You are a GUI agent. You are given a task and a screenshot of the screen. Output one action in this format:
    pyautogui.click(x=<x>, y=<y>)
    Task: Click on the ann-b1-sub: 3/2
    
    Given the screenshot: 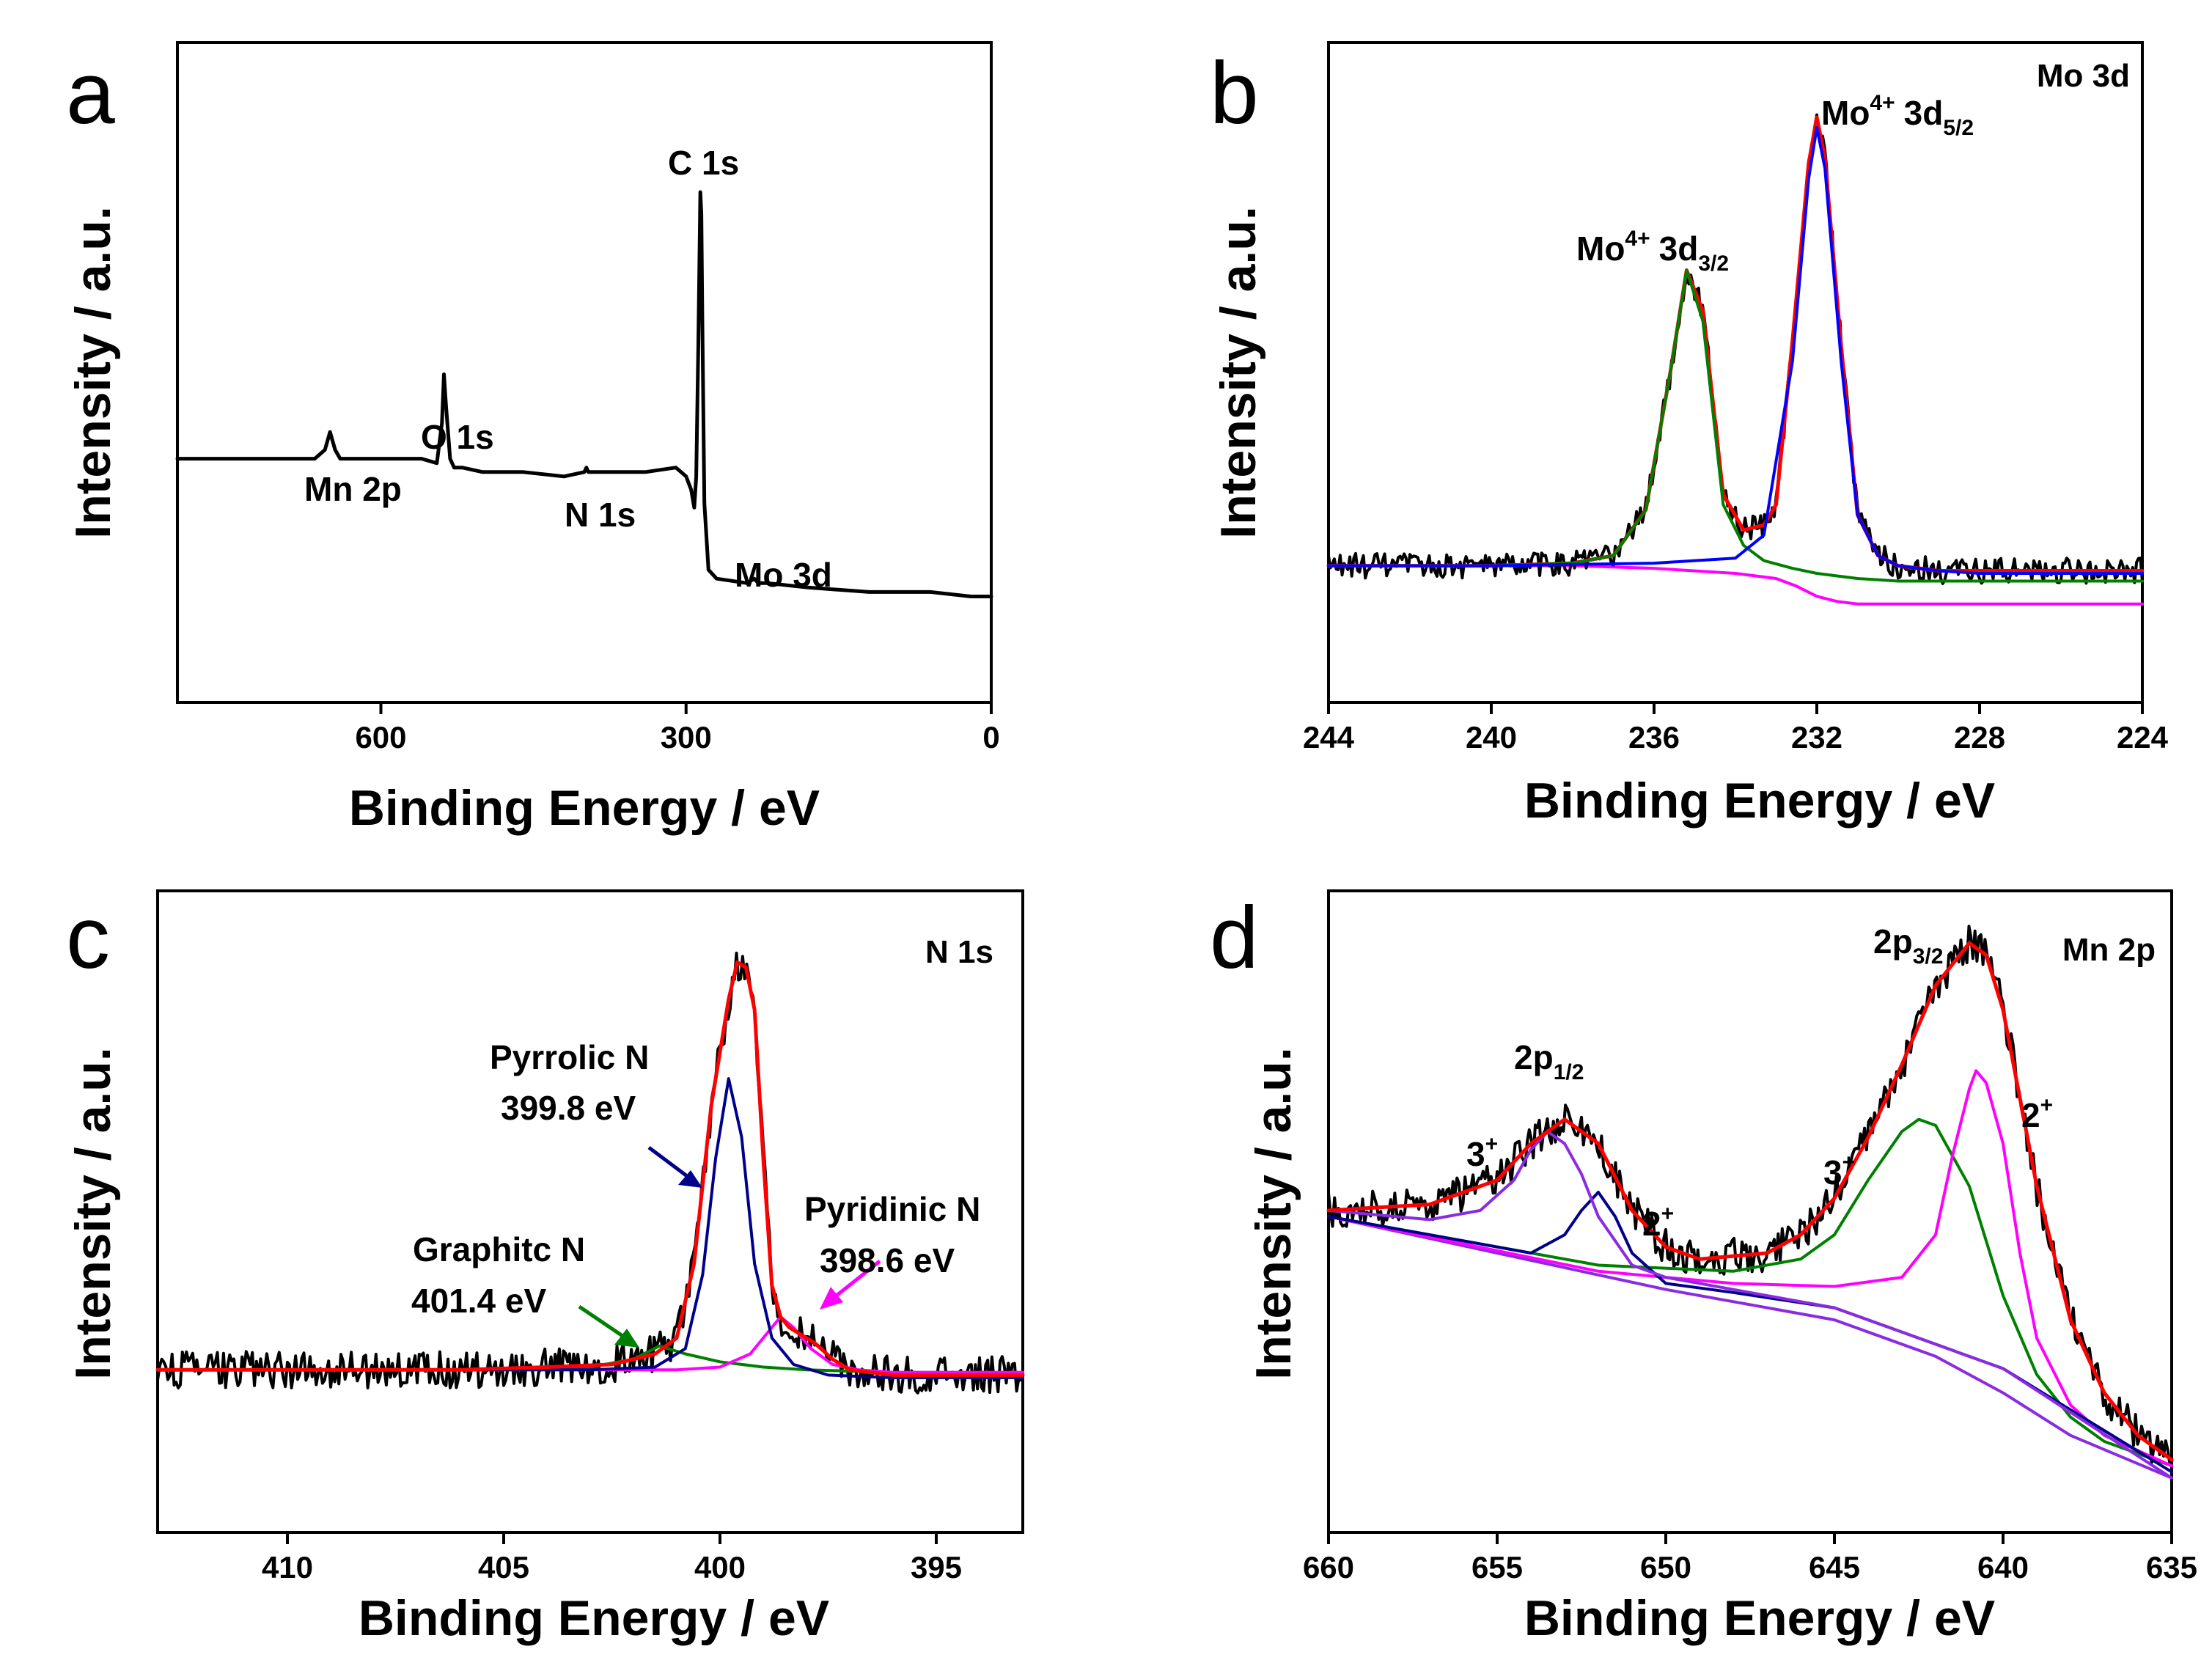 What is the action you would take?
    pyautogui.click(x=1713, y=263)
    